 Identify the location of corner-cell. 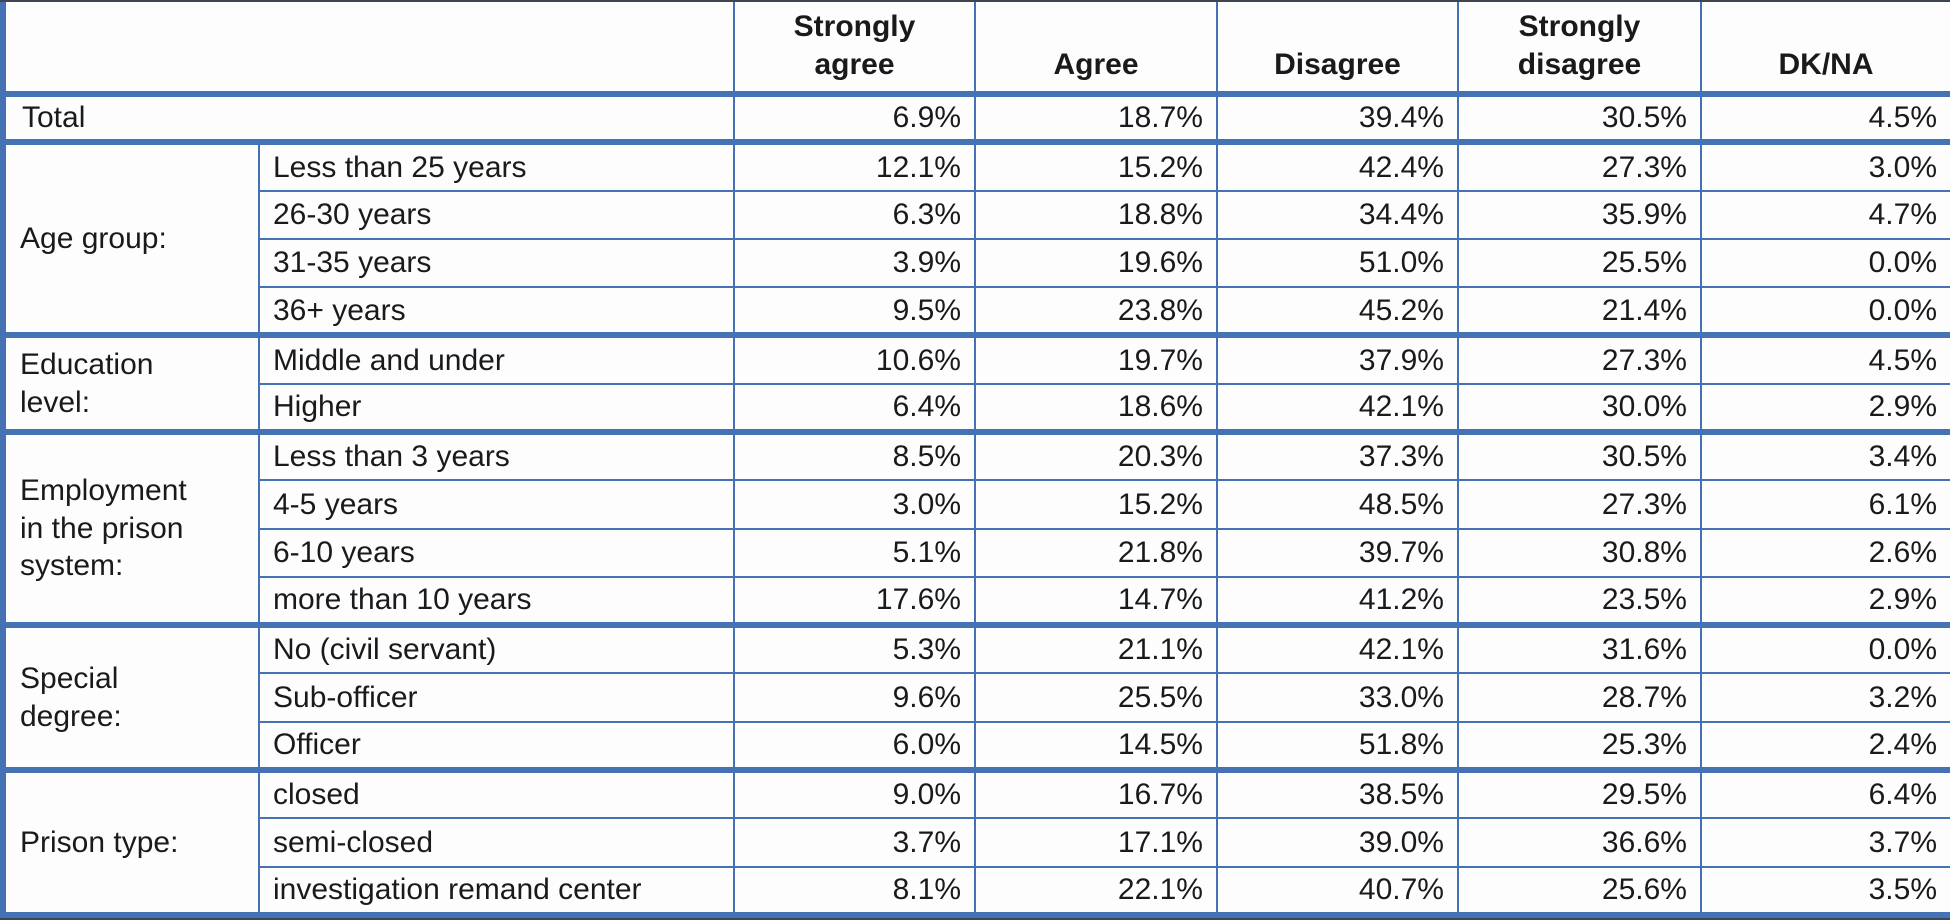
(368, 49).